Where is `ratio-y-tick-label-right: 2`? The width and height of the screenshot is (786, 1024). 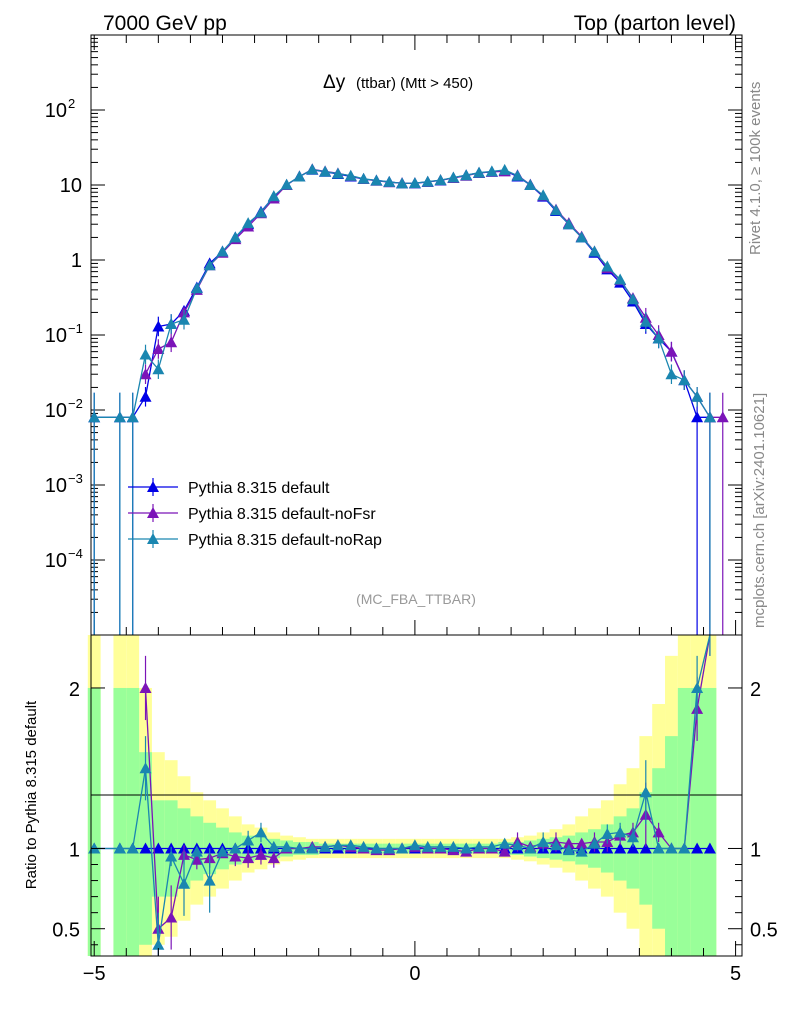 ratio-y-tick-label-right: 2 is located at coordinates (755, 690).